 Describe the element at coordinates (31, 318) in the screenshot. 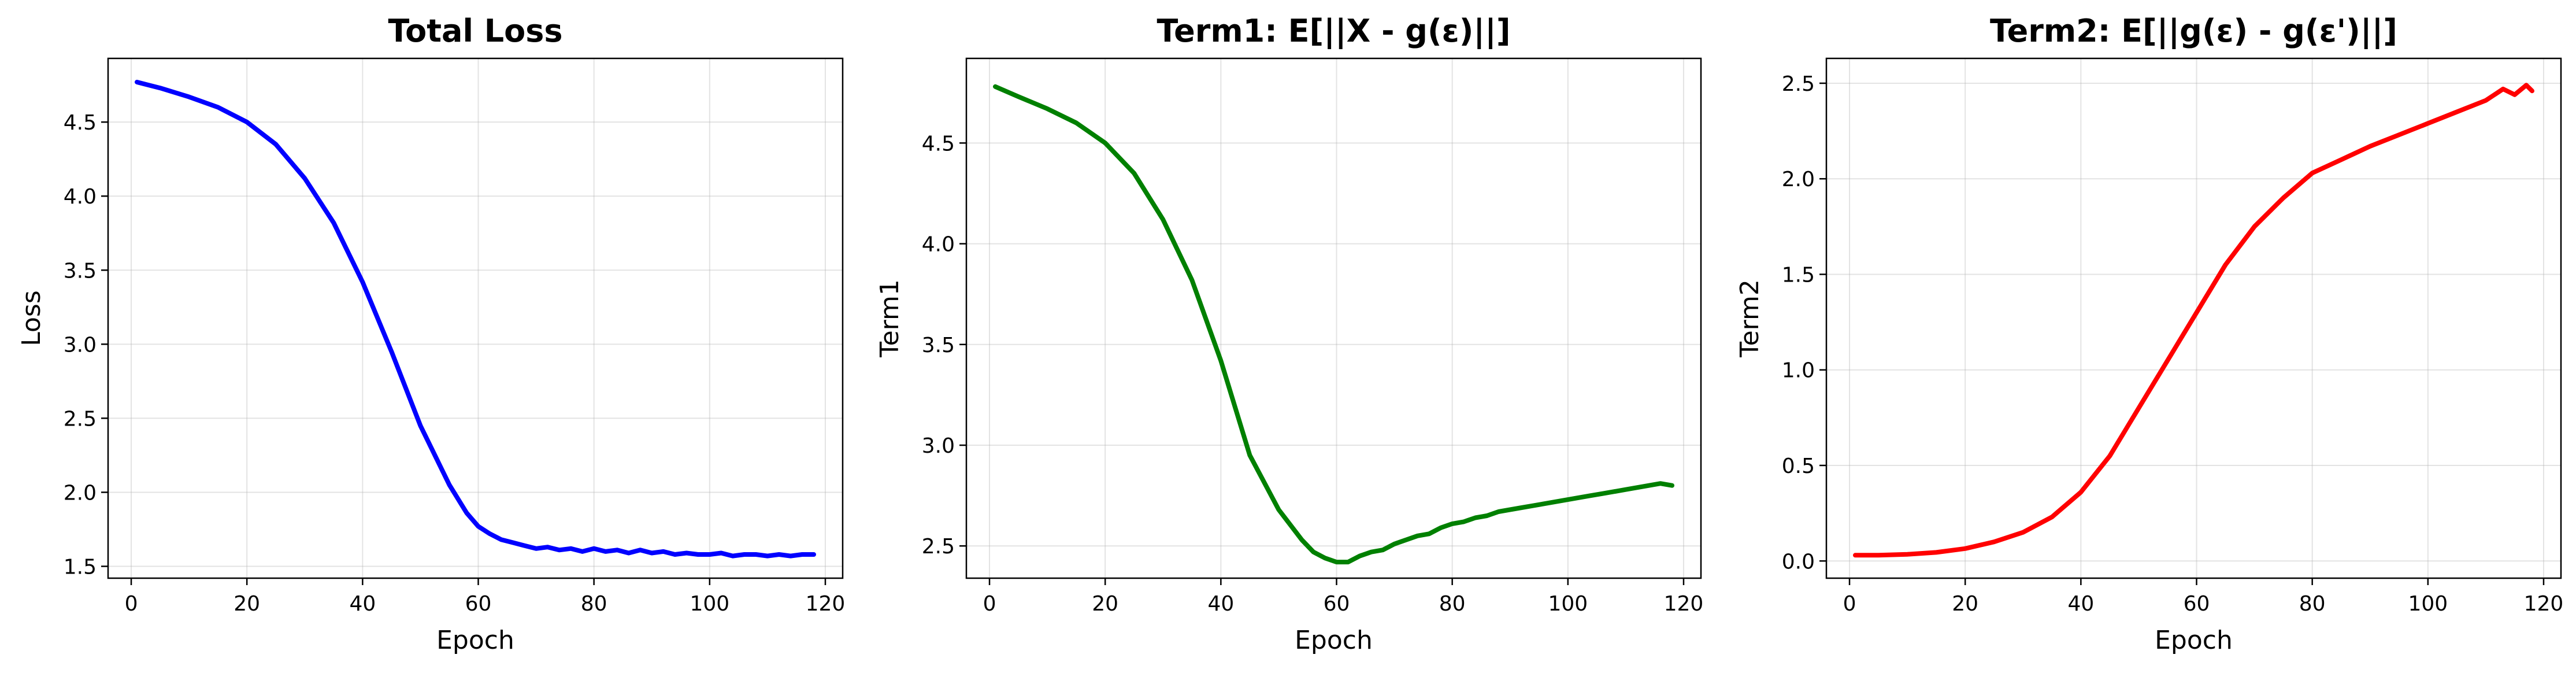

I see `y-axis-label: Loss` at that location.